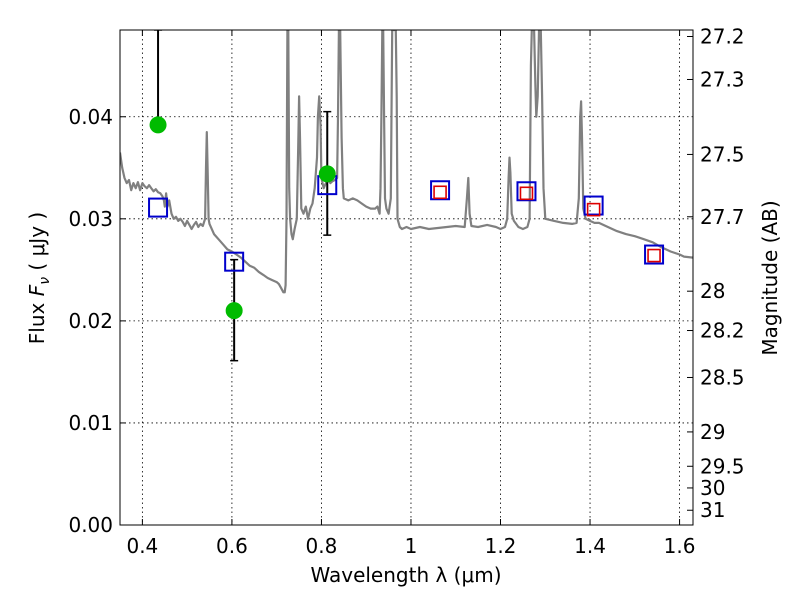  Describe the element at coordinates (722, 79) in the screenshot. I see `right-tick-label: 27.3` at that location.